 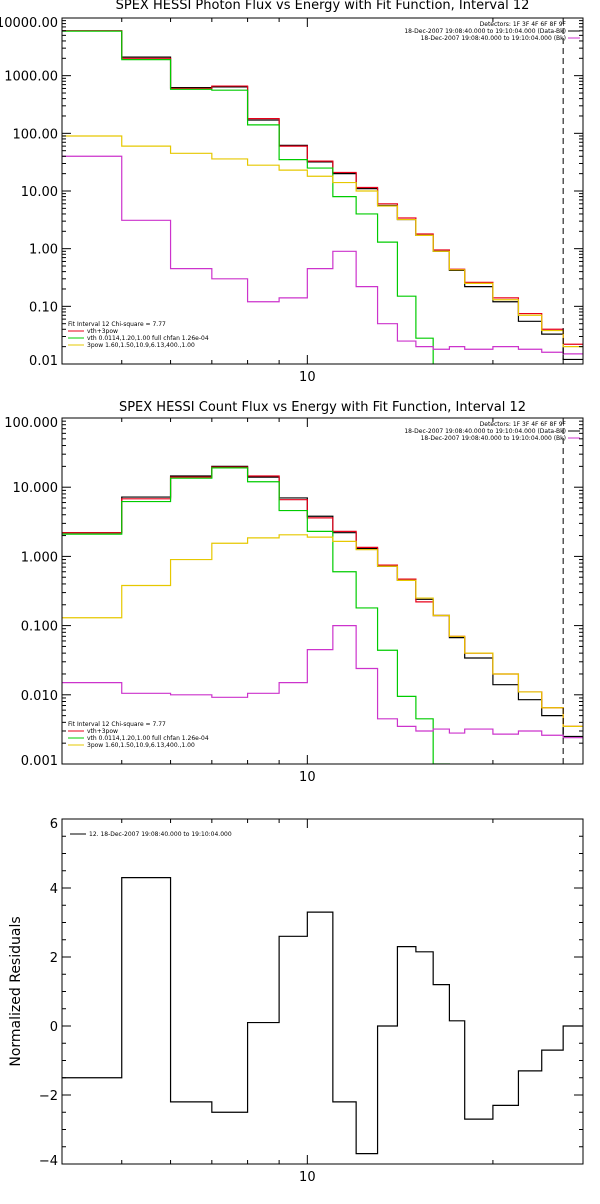 What do you see at coordinates (39, 627) in the screenshot?
I see `y-tick-label: 0.100` at bounding box center [39, 627].